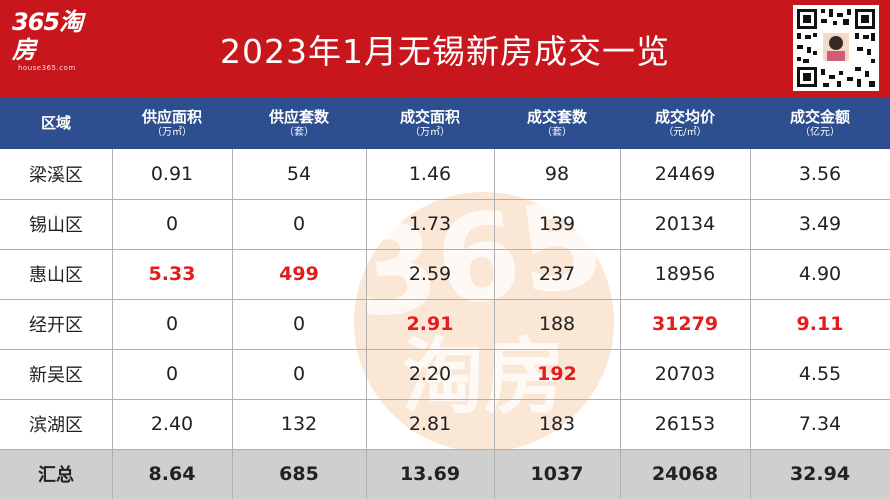 The width and height of the screenshot is (890, 499). I want to click on region-cell: 惠山区, so click(56, 275).